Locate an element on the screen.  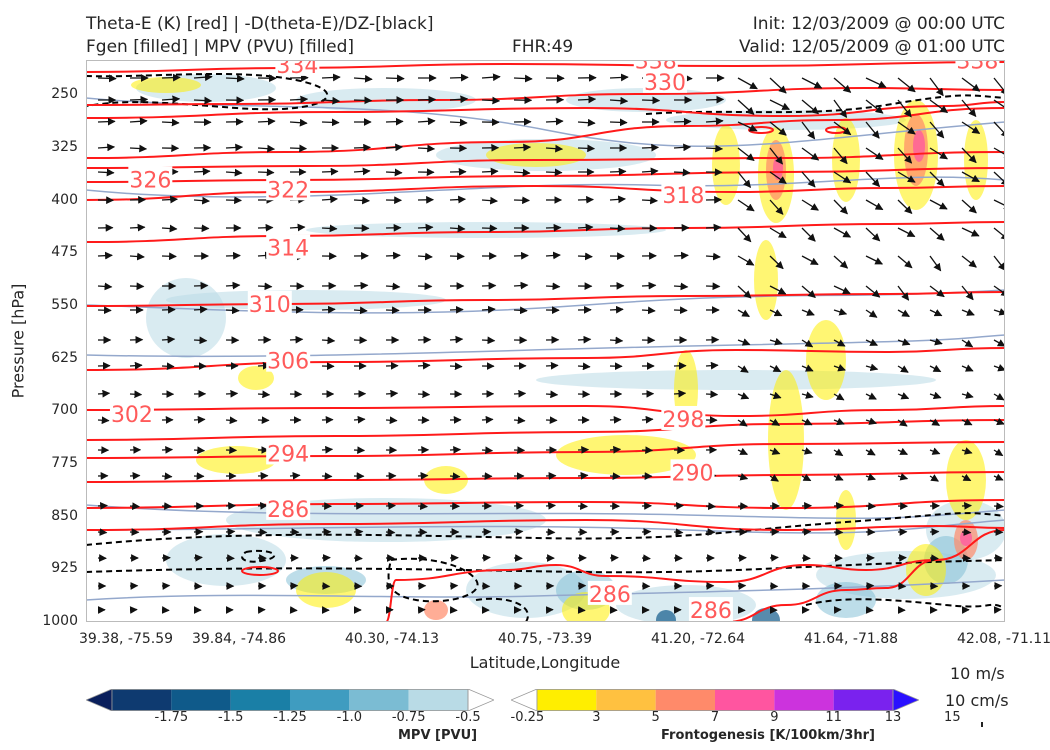
theta-e-label: 290 is located at coordinates (693, 473).